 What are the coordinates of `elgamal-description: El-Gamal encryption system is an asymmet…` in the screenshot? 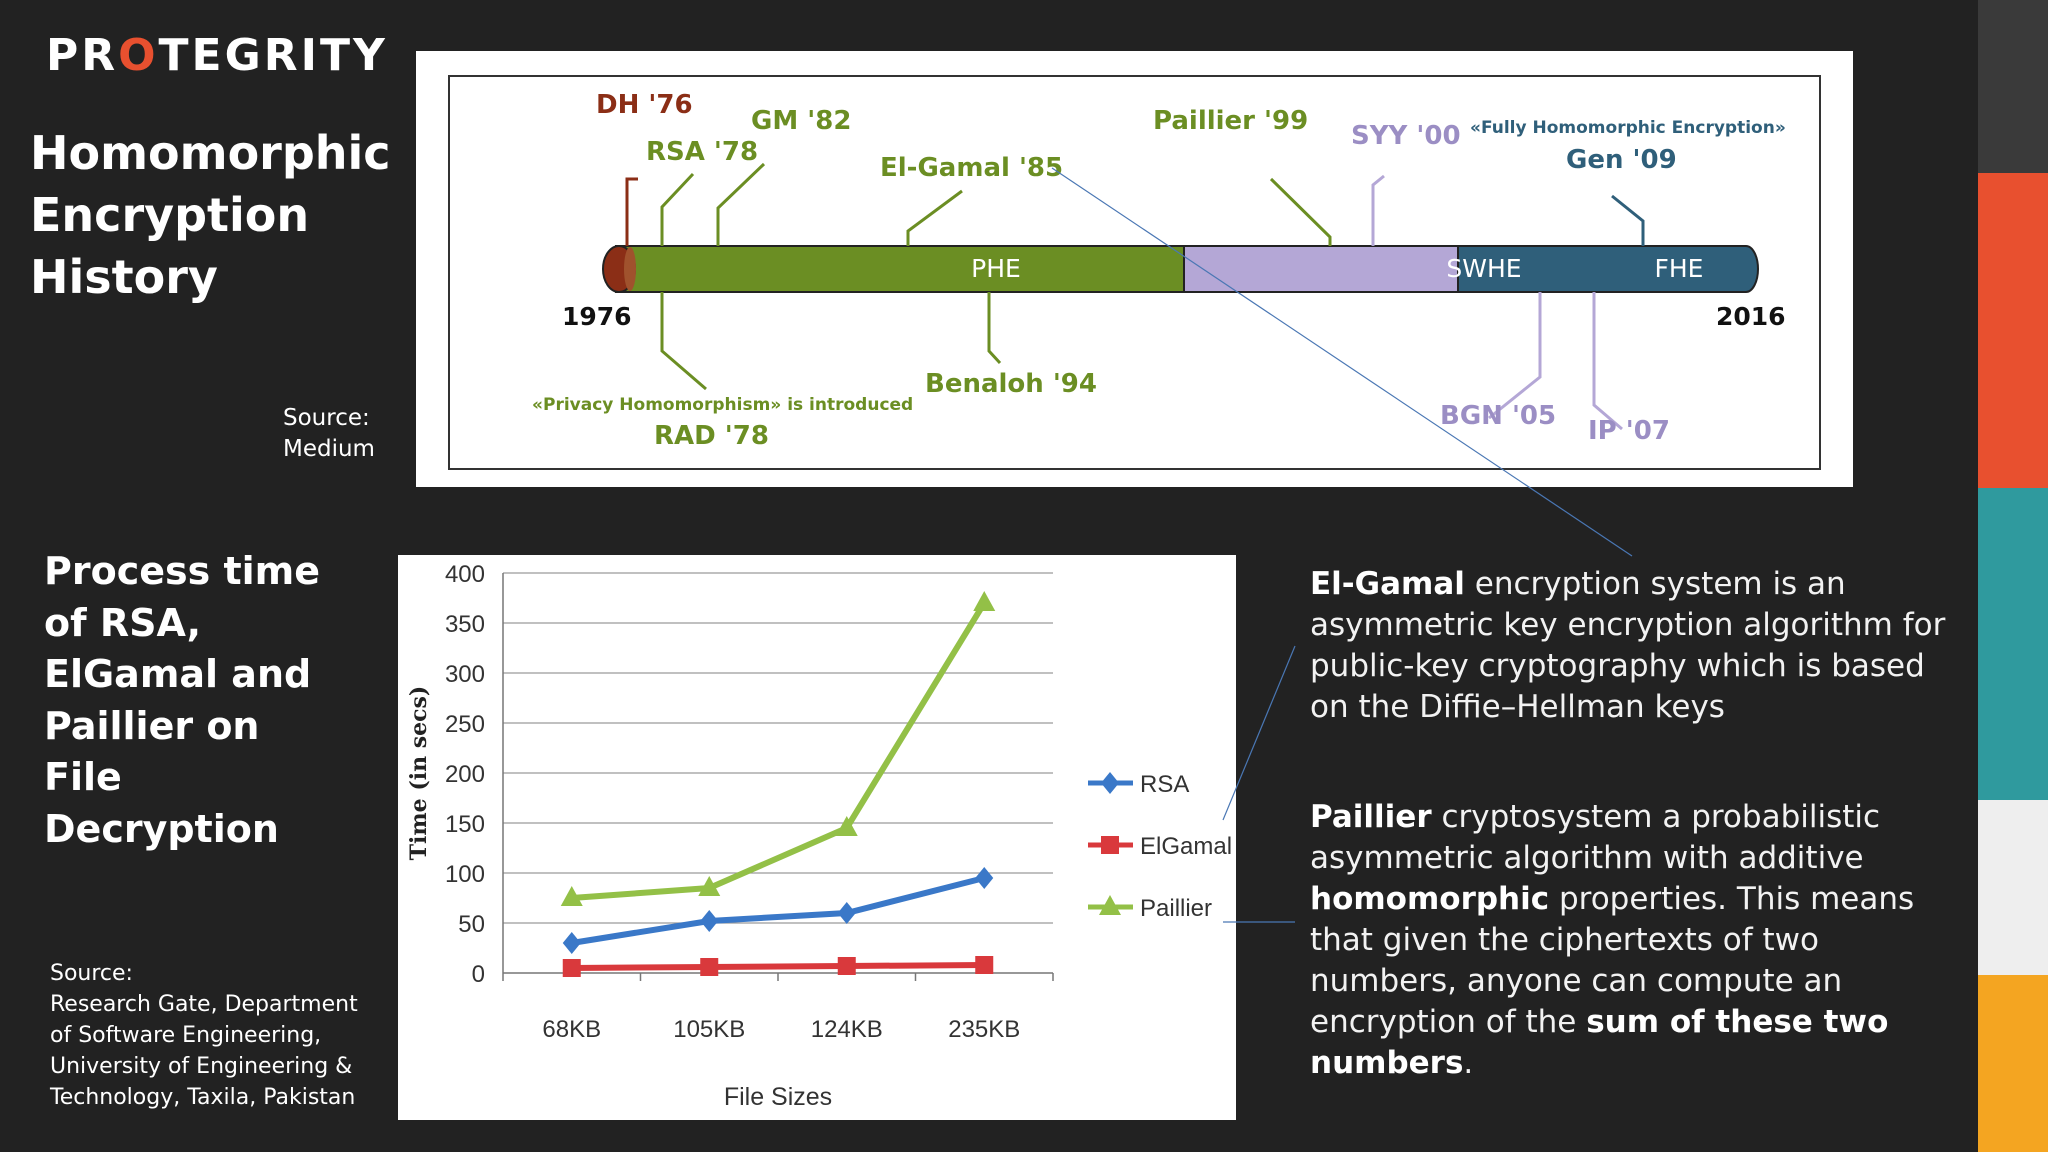 It's located at (1628, 645).